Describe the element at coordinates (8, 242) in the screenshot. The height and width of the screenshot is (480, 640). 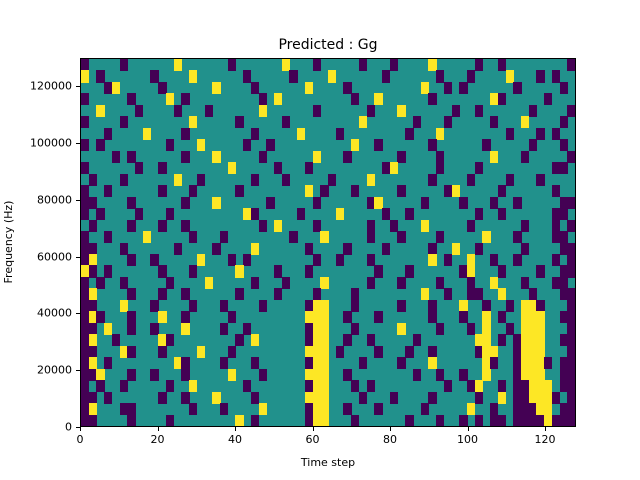
I see `y-axis-label: Frequency (Hz)` at that location.